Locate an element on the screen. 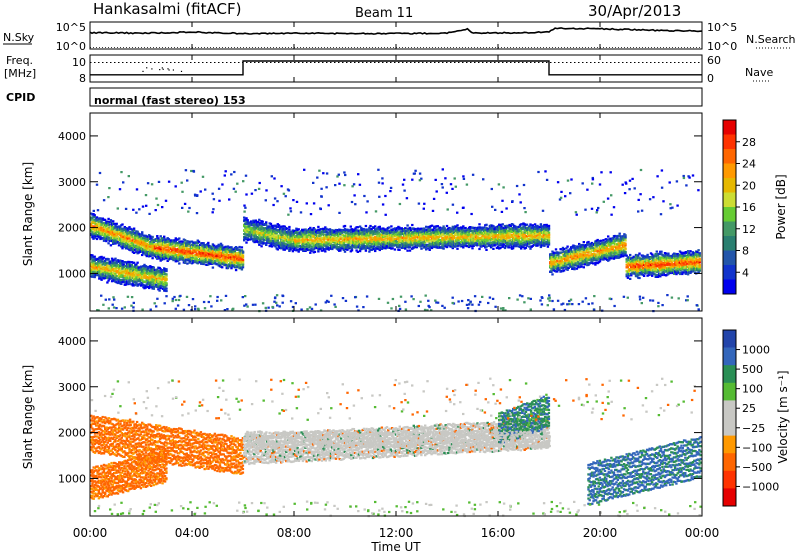  beam-label: Beam 11 is located at coordinates (384, 13).